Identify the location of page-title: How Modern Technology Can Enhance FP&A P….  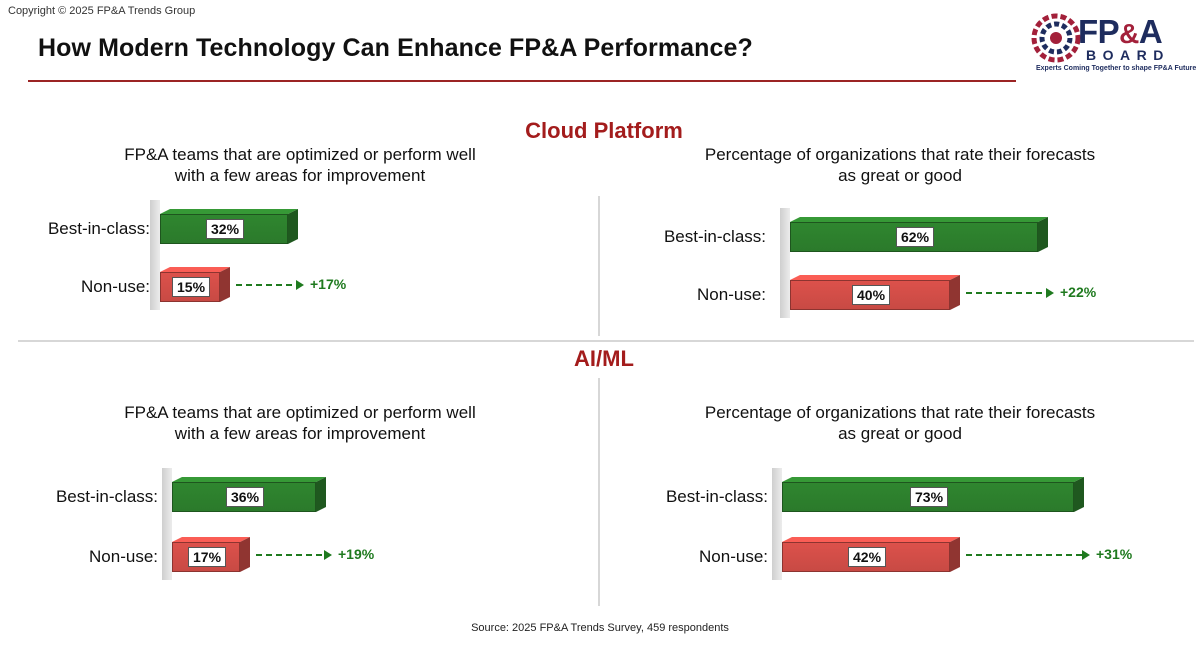
(395, 48).